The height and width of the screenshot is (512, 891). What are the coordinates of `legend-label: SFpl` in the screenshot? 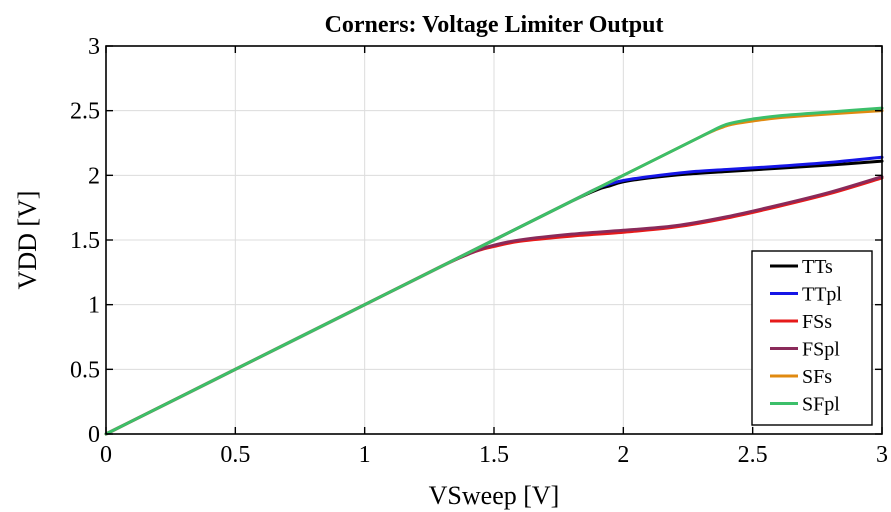 It's located at (821, 405).